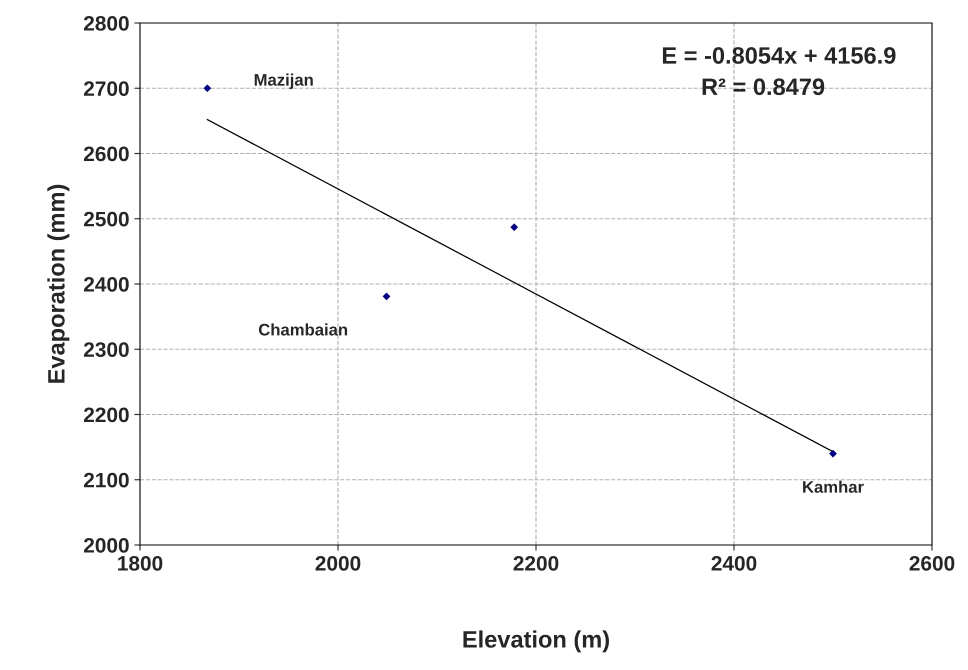 The image size is (968, 670). Describe the element at coordinates (106, 23) in the screenshot. I see `y-tick-label: 2800` at that location.